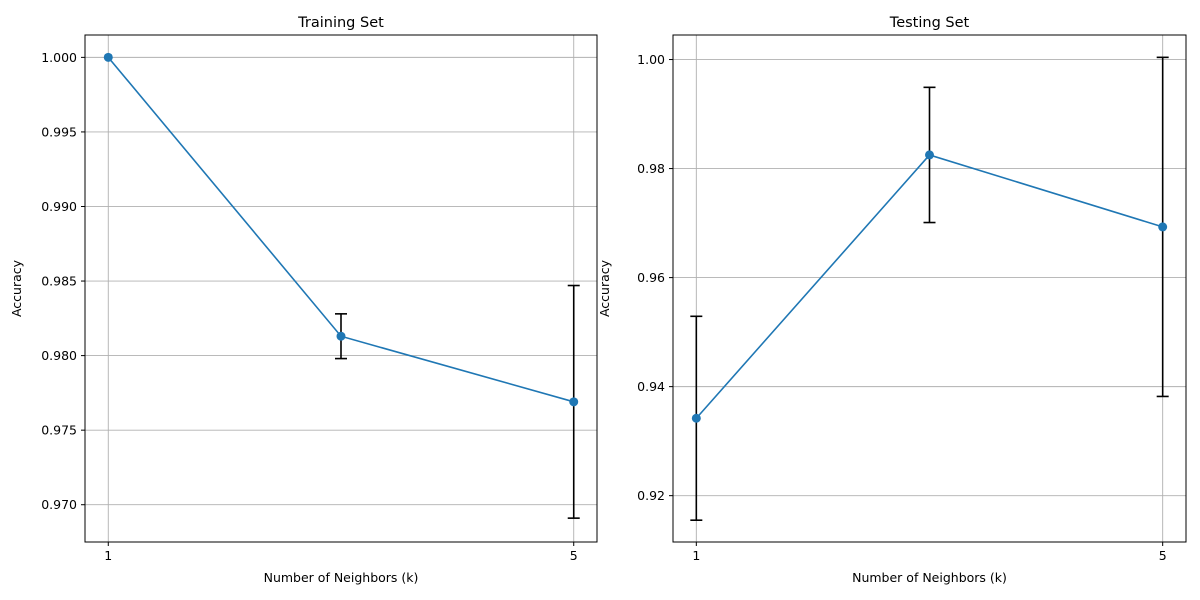  What do you see at coordinates (59, 504) in the screenshot?
I see `y-tick-label: 0.970` at bounding box center [59, 504].